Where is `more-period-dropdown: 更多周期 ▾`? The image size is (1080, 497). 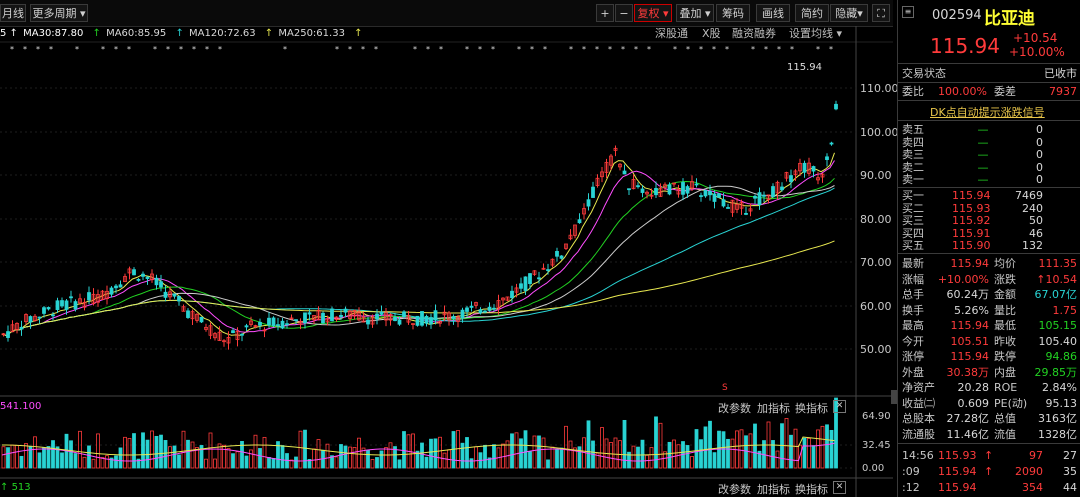
more-period-dropdown: 更多周期 ▾ is located at coordinates (59, 13).